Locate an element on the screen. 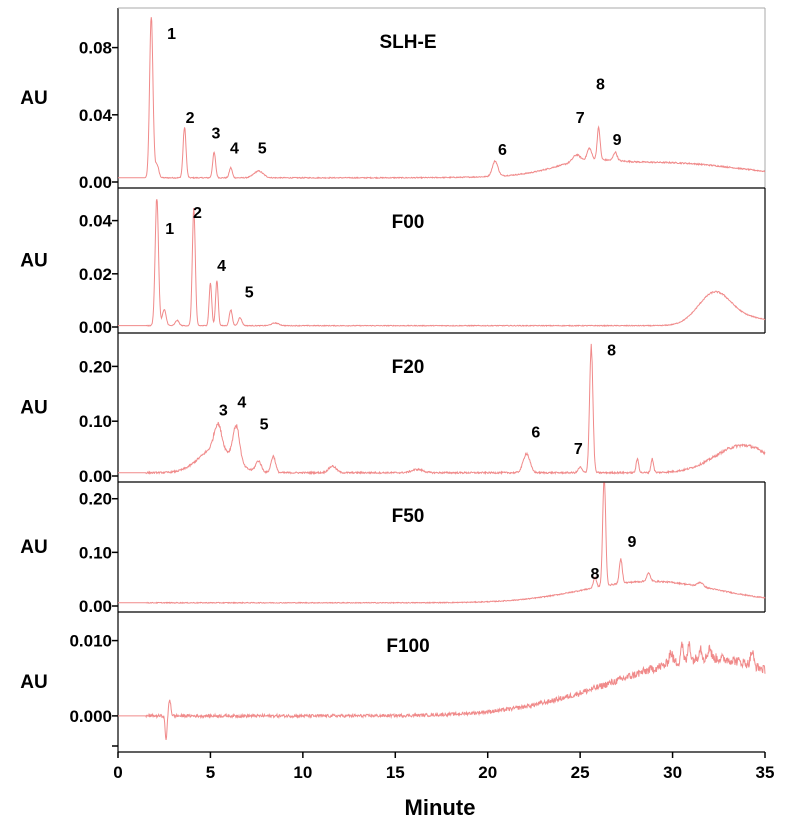  x-tick-label: 0 is located at coordinates (117, 772).